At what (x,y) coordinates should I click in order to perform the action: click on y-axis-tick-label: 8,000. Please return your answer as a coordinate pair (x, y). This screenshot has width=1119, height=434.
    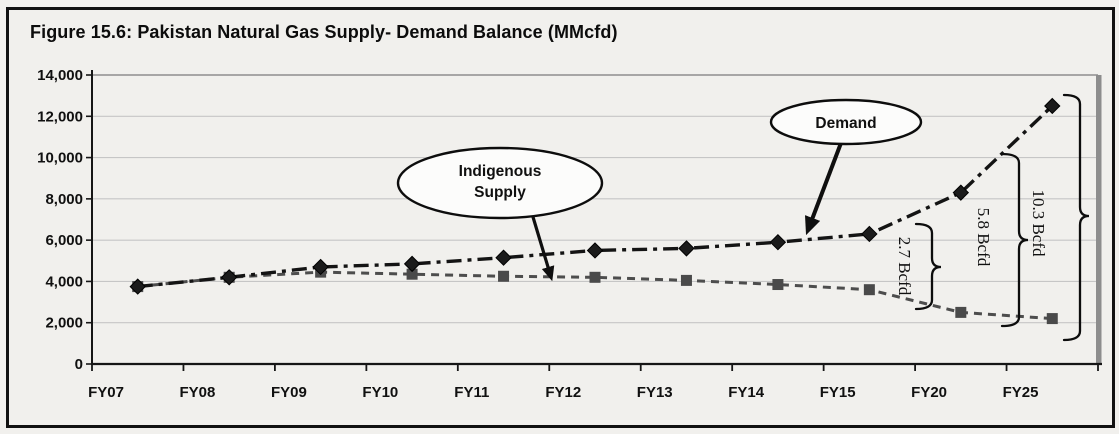
    Looking at the image, I should click on (64, 199).